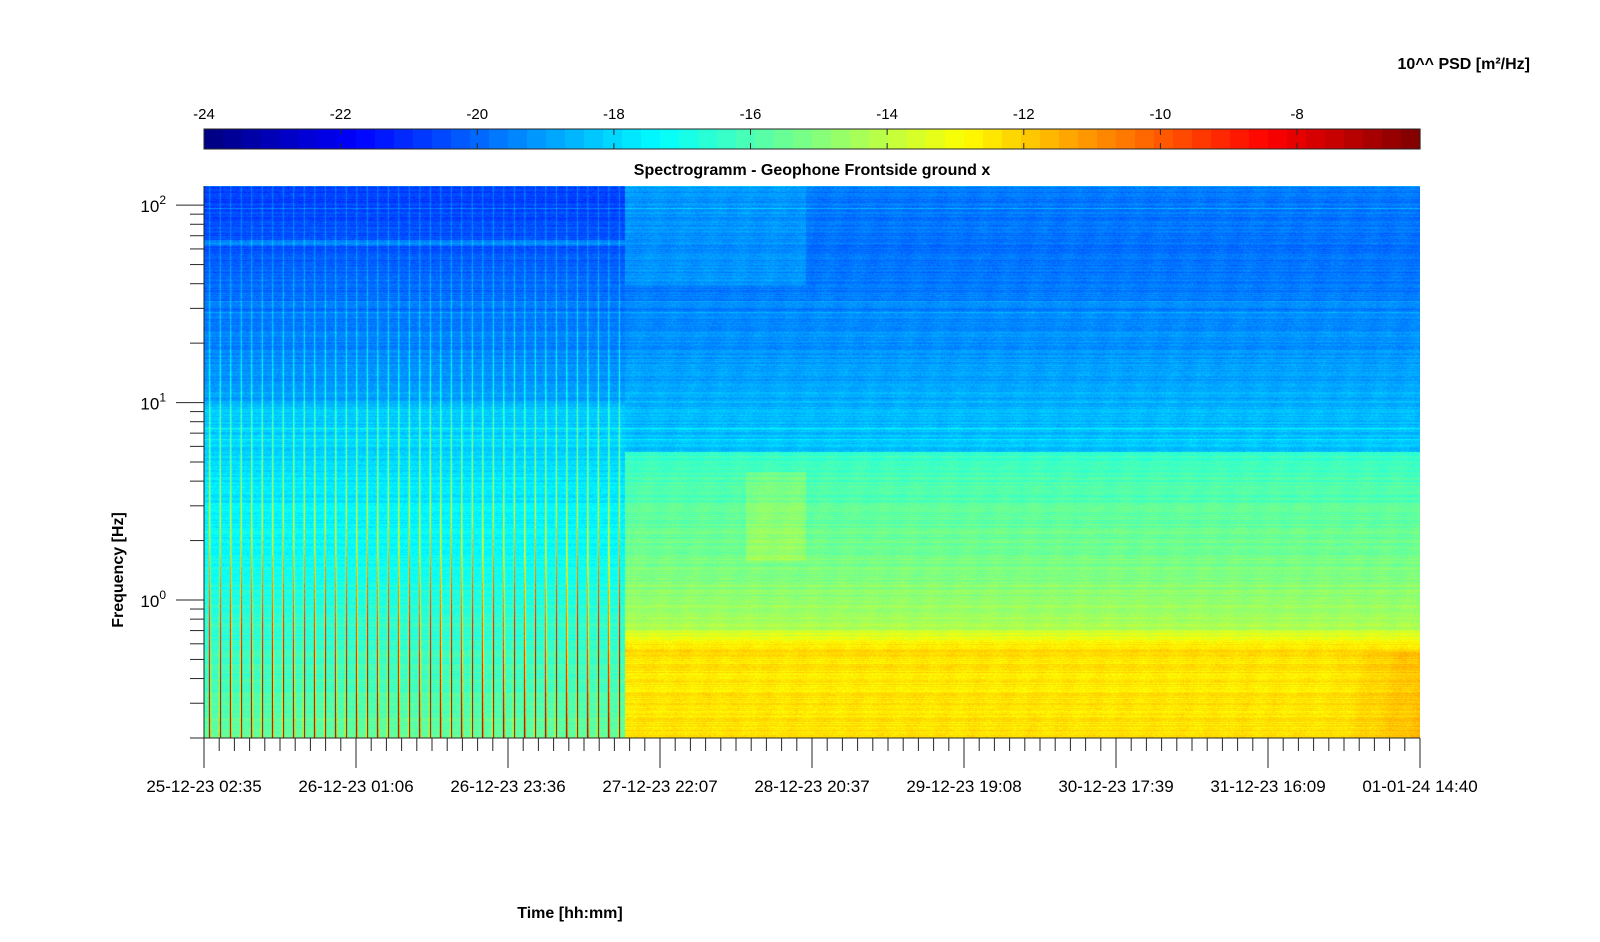 The width and height of the screenshot is (1600, 942). What do you see at coordinates (1267, 786) in the screenshot?
I see `x-tick-label: 31-12-23 16:09` at bounding box center [1267, 786].